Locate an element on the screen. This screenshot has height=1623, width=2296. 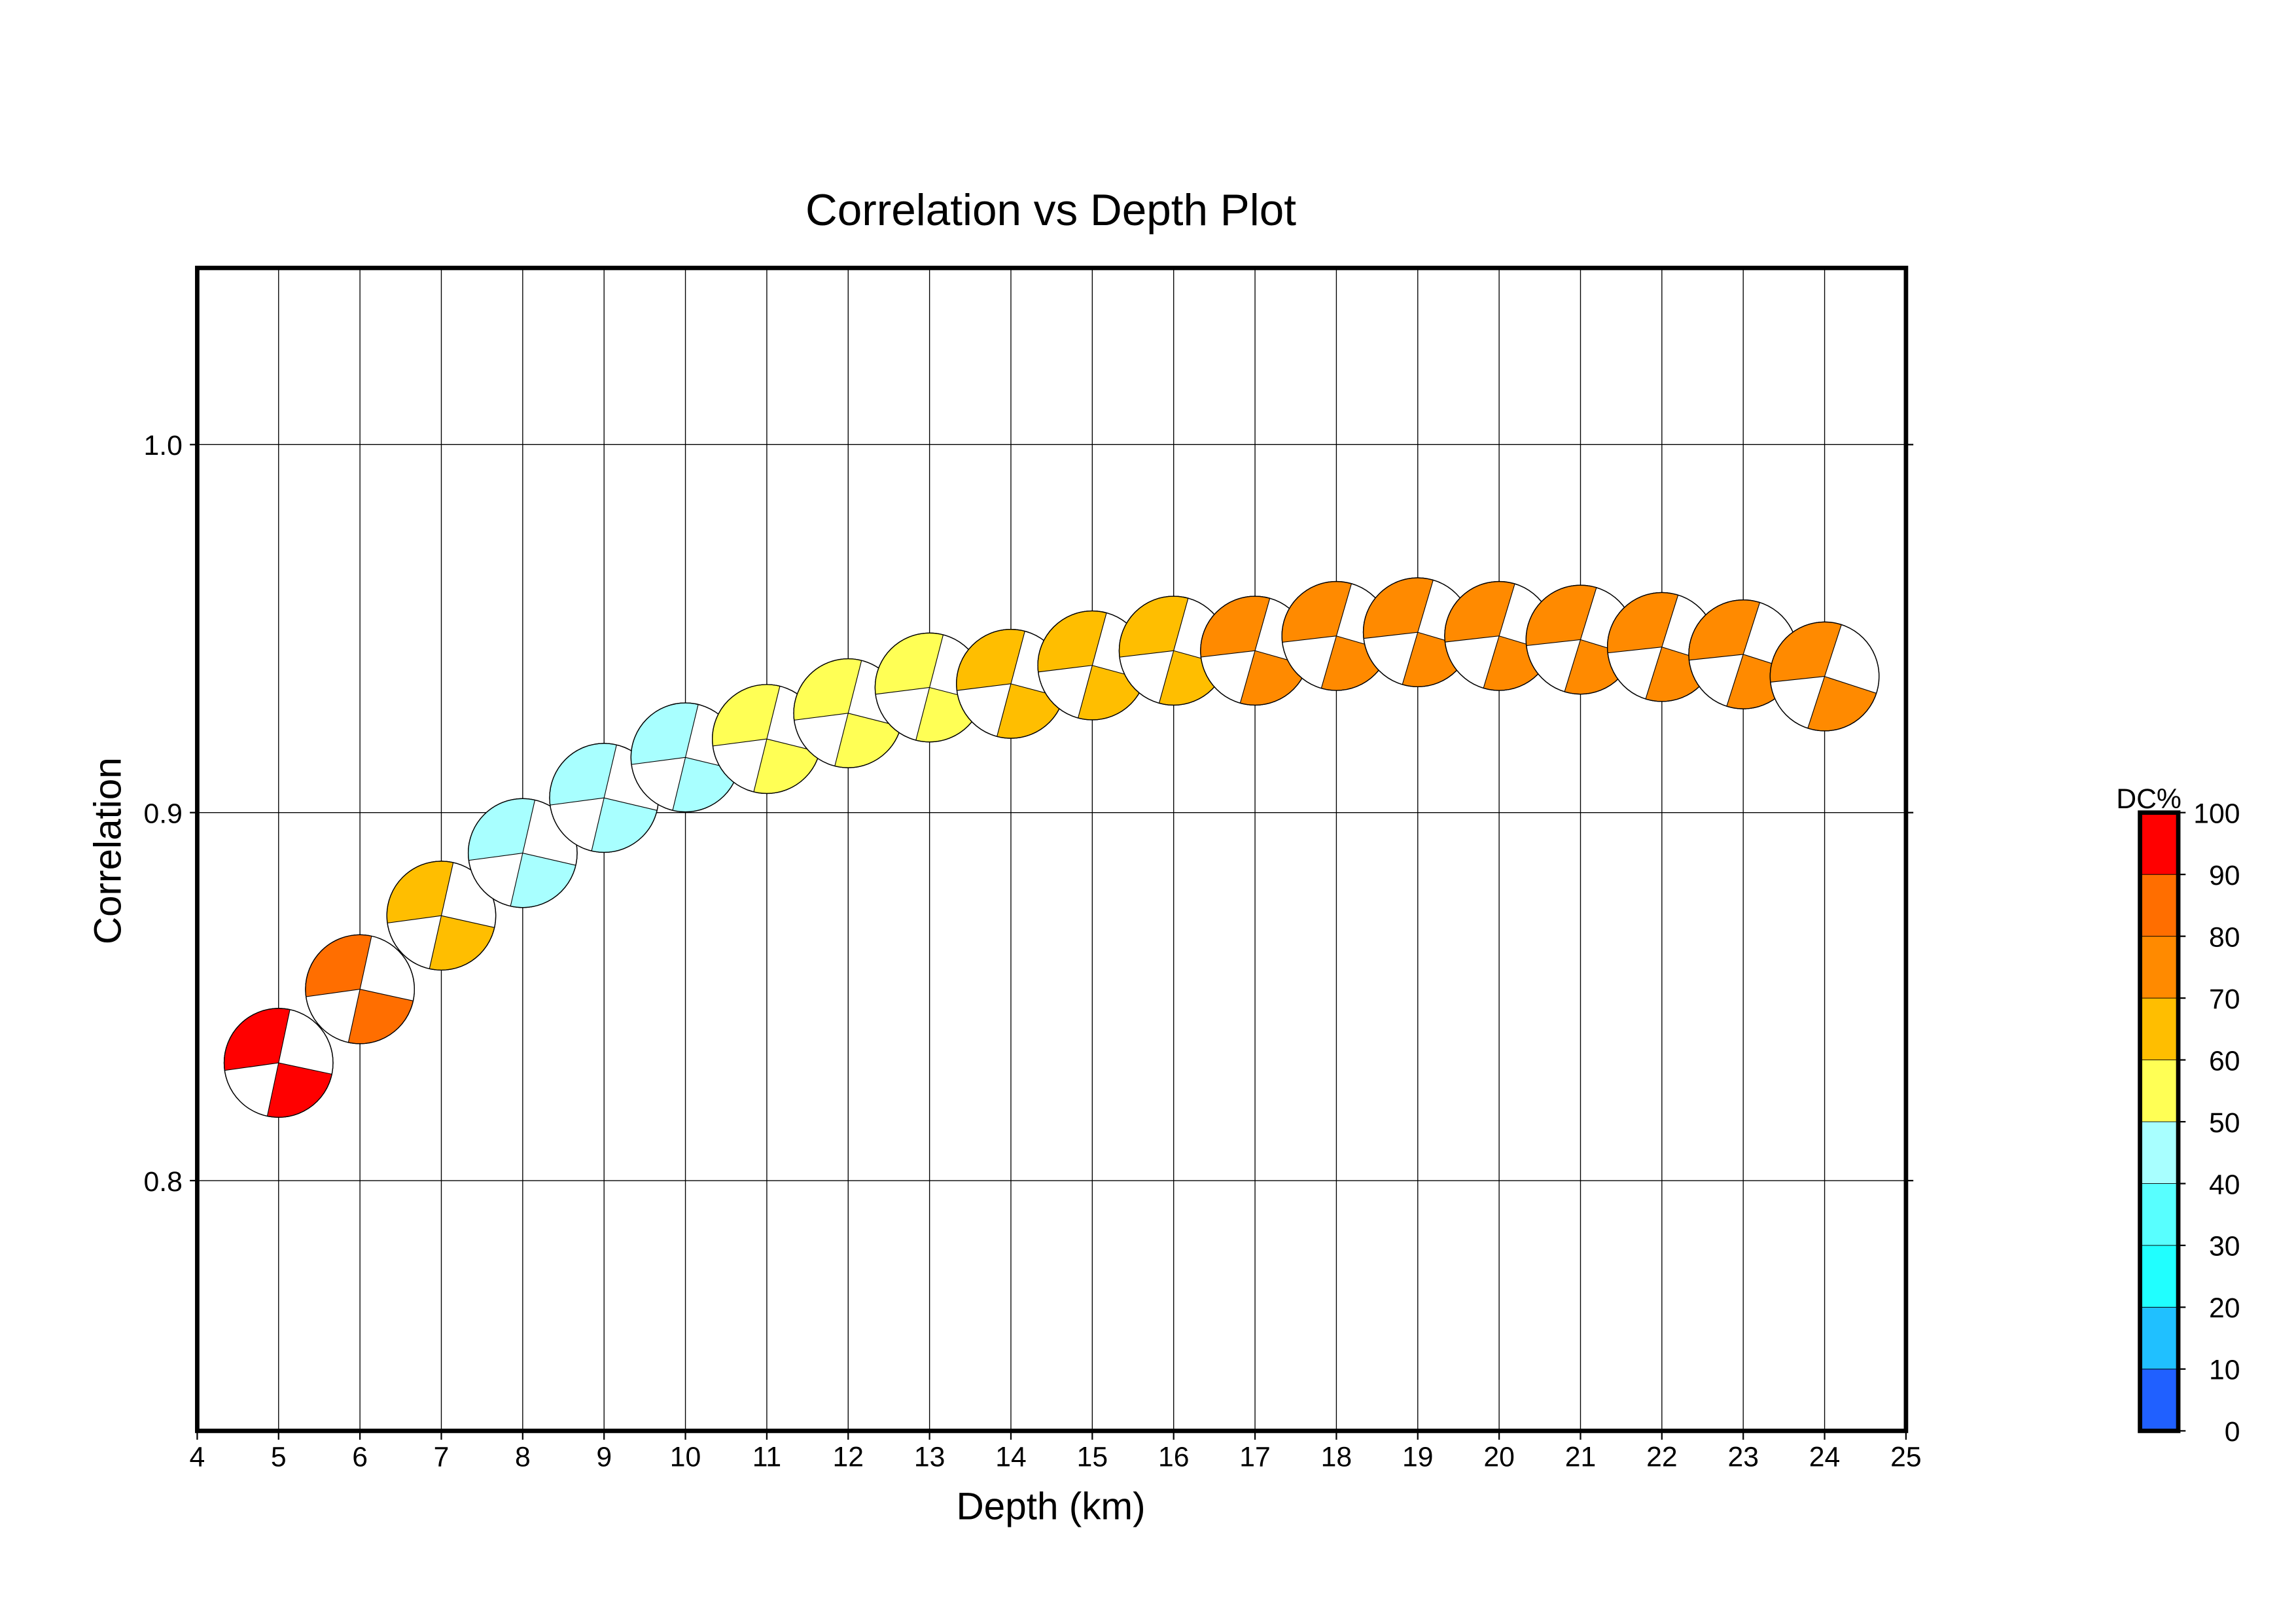
x-tick-label: 20 is located at coordinates (1499, 1456).